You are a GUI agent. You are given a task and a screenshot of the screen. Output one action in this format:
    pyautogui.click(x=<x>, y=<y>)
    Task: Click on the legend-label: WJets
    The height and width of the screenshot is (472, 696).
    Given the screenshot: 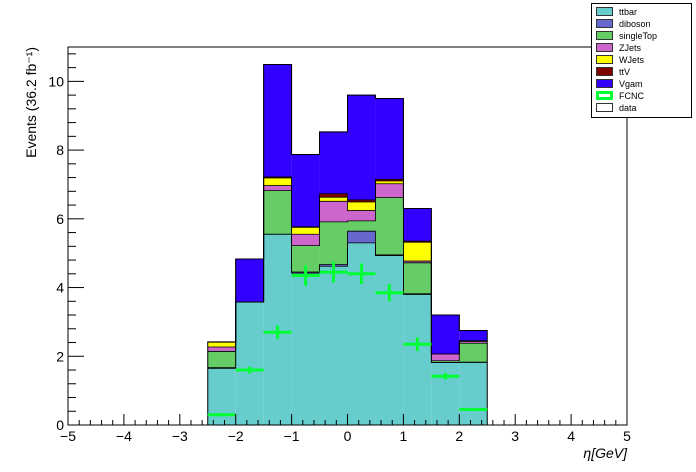 What is the action you would take?
    pyautogui.click(x=632, y=60)
    